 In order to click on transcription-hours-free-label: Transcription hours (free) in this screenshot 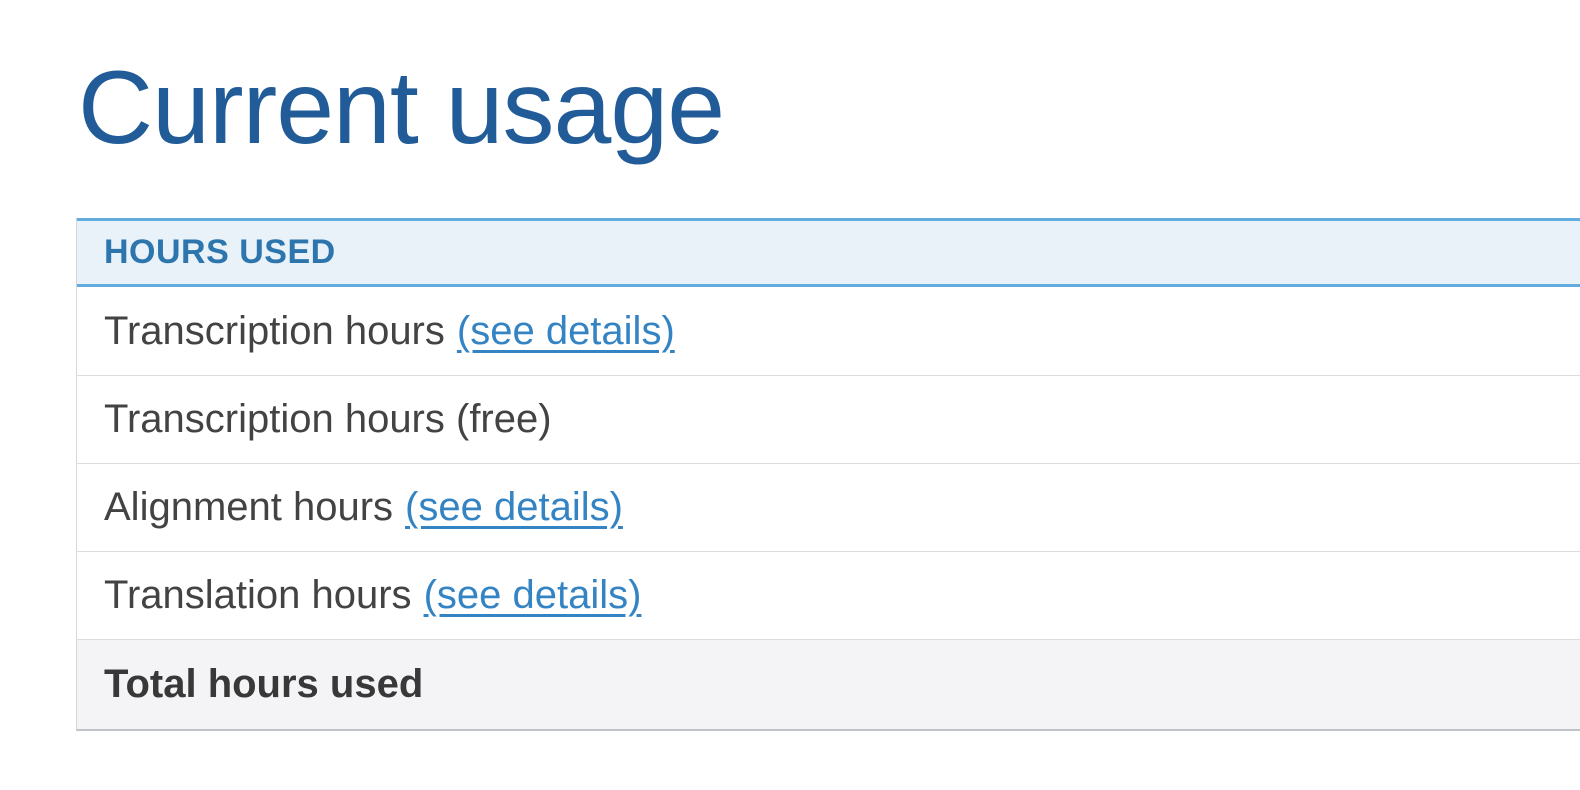, I will do `click(328, 419)`.